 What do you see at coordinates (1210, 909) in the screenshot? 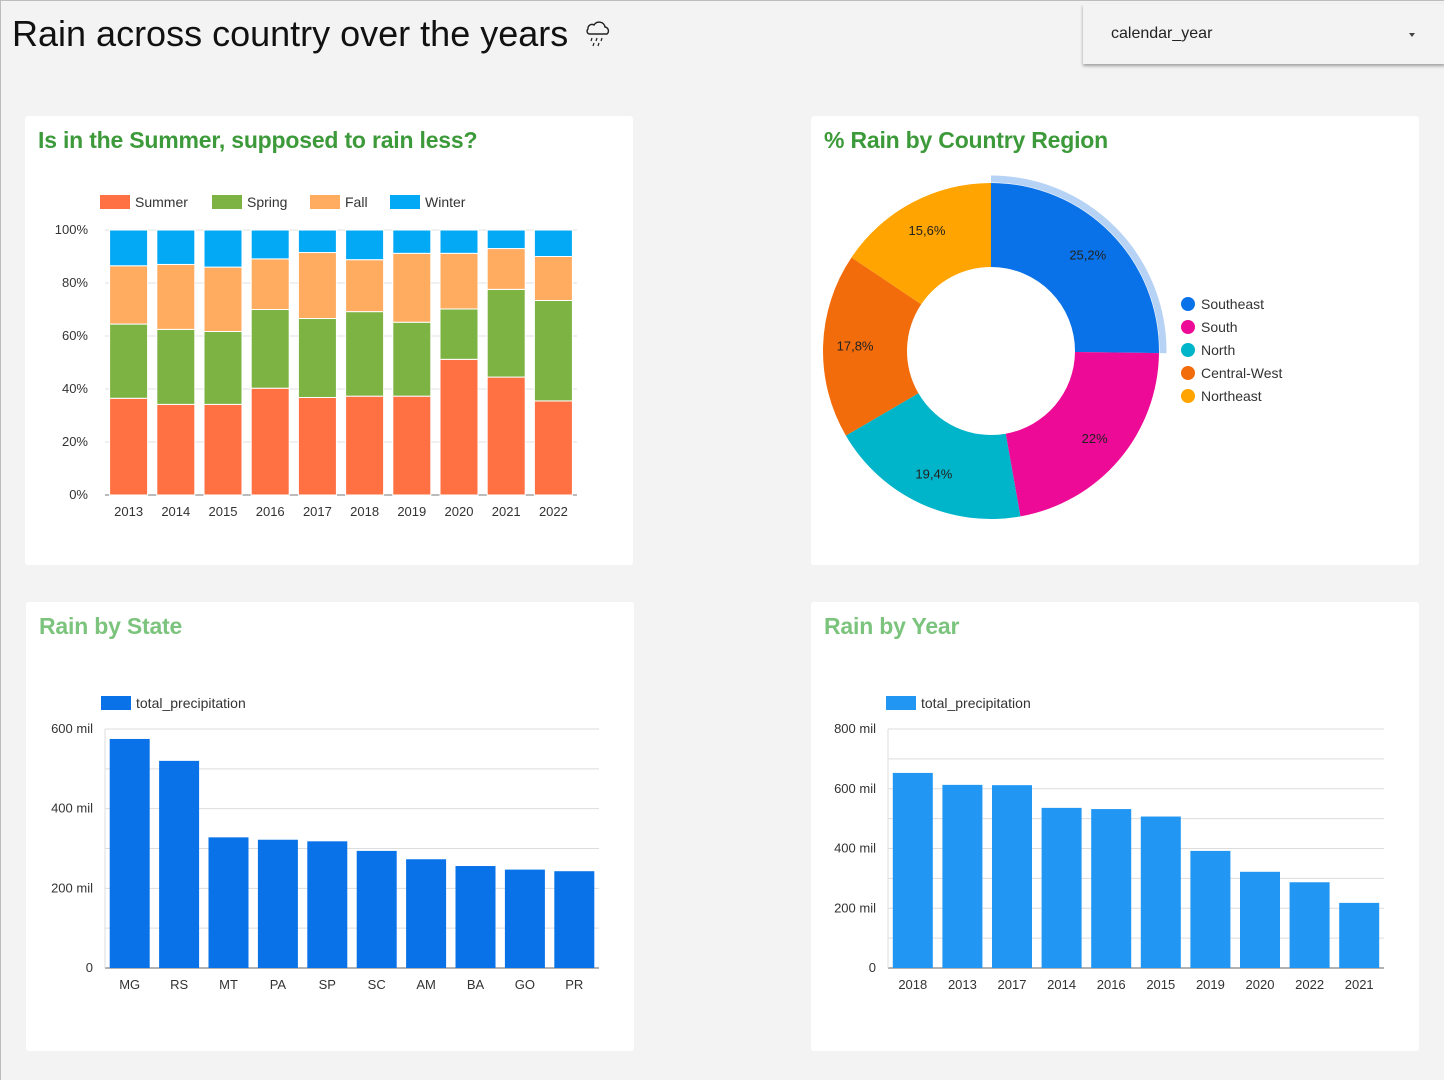
I see `bar-2019` at bounding box center [1210, 909].